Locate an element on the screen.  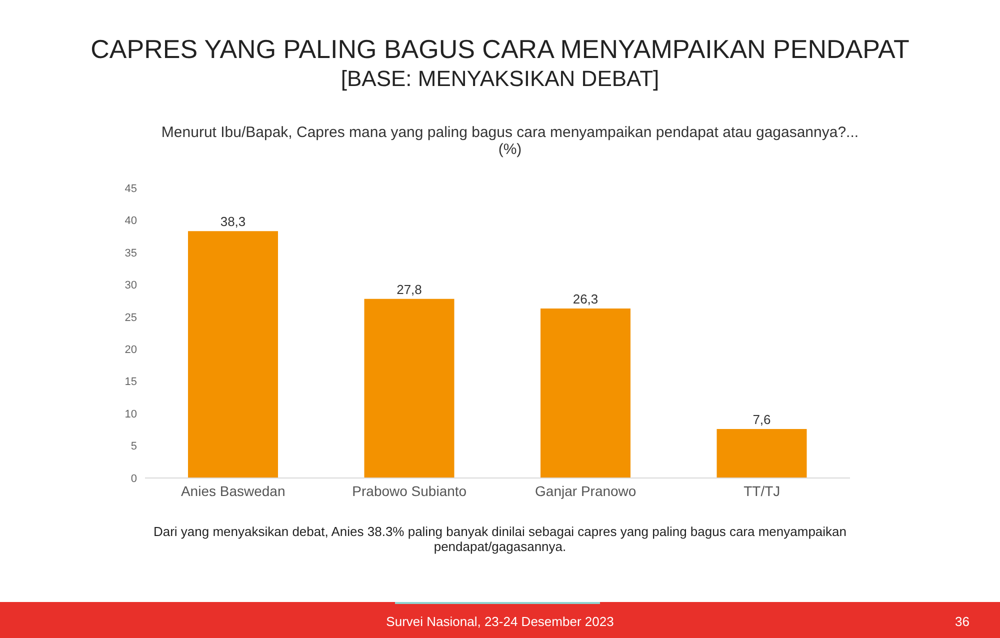
x-tick-label: Prabowo Subianto is located at coordinates (409, 490).